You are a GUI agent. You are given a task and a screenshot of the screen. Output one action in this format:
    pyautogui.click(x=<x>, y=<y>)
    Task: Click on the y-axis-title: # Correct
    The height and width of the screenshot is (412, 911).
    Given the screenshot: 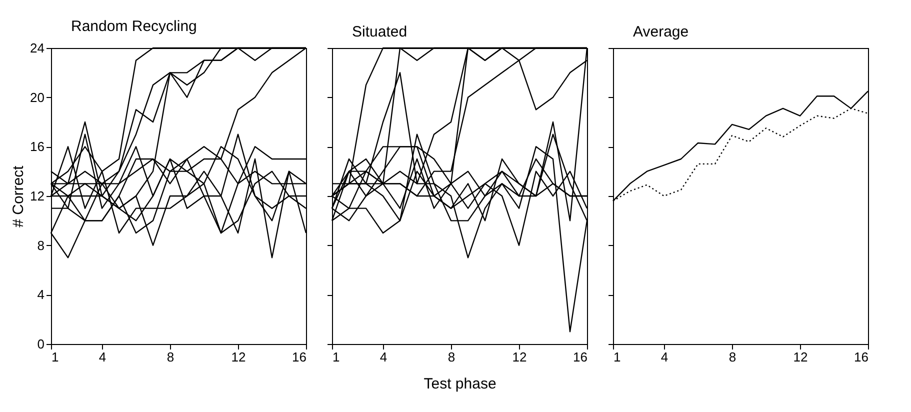 What is the action you would take?
    pyautogui.click(x=19, y=196)
    